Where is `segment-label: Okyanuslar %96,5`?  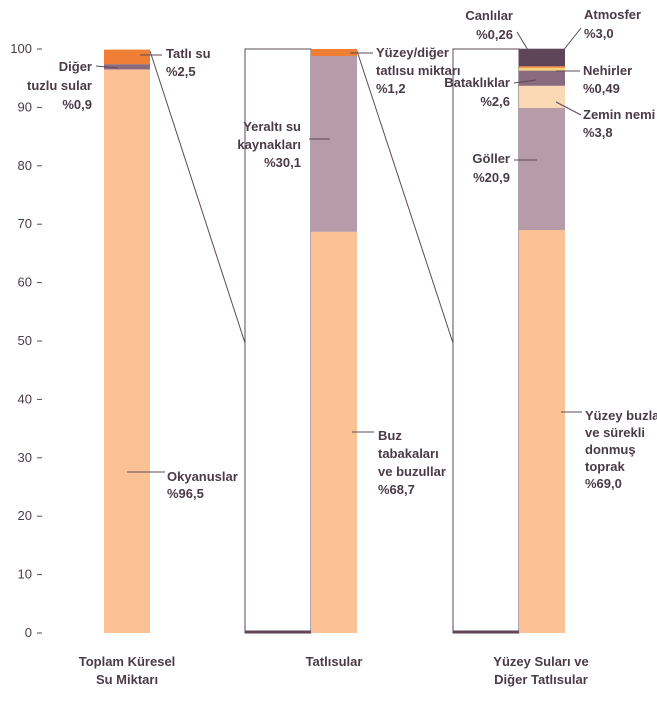
segment-label: Okyanuslar %96,5 is located at coordinates (202, 485).